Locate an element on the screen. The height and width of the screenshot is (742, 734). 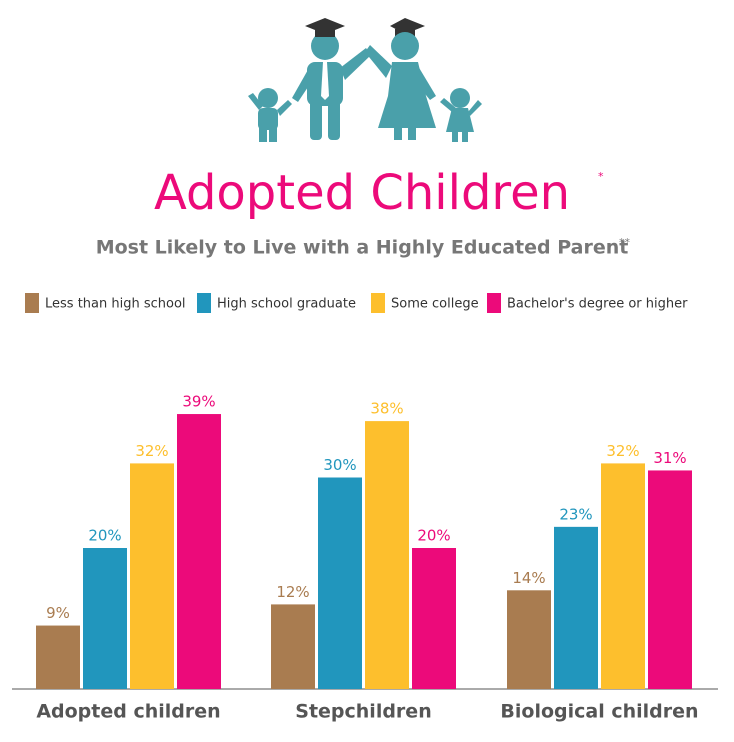
value-label: 23% is located at coordinates (575, 514).